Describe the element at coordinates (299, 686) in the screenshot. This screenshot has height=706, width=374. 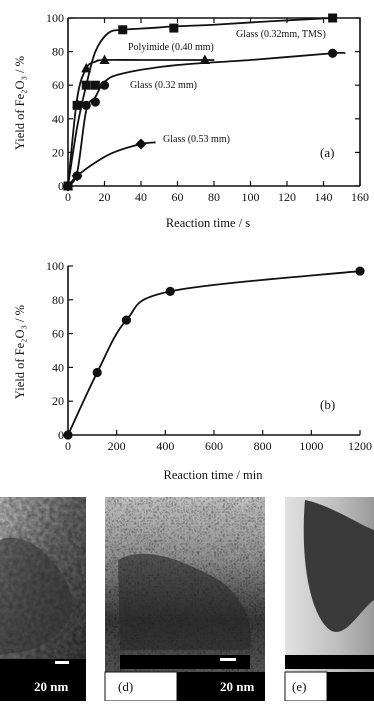
I see `tem-e-panel-label: (e)` at that location.